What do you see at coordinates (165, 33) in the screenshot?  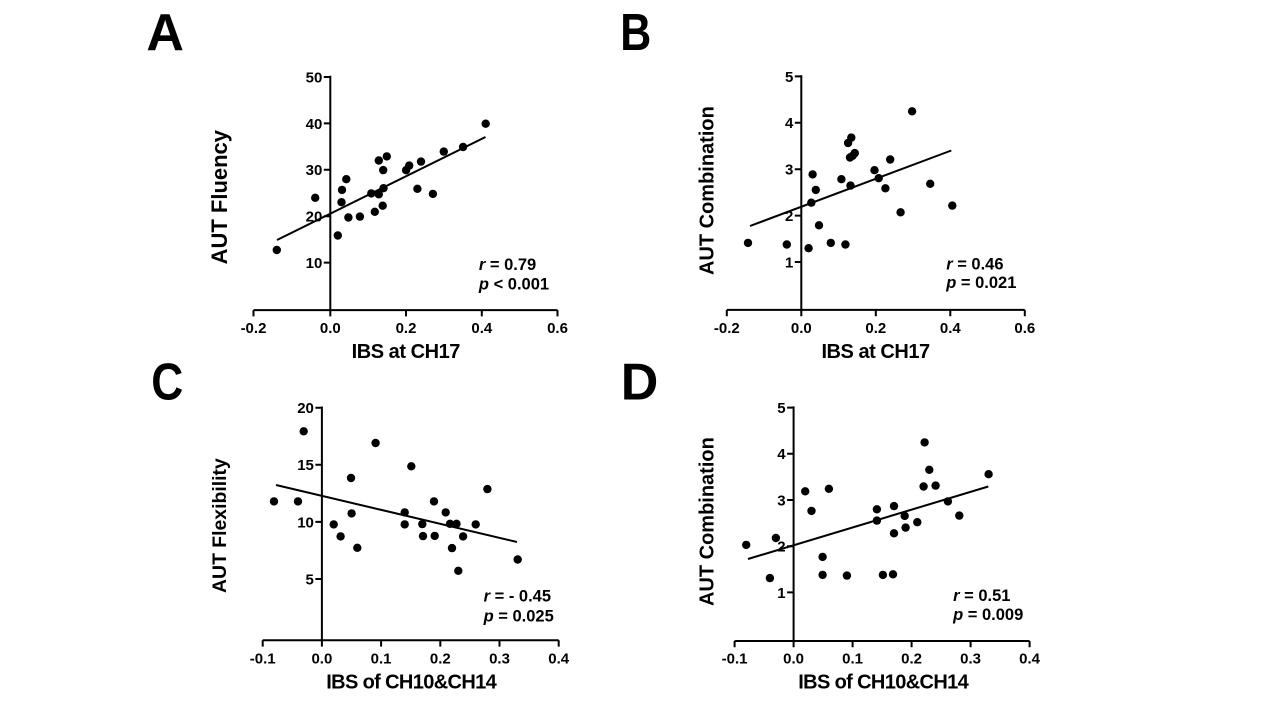 I see `svg-text: A` at bounding box center [165, 33].